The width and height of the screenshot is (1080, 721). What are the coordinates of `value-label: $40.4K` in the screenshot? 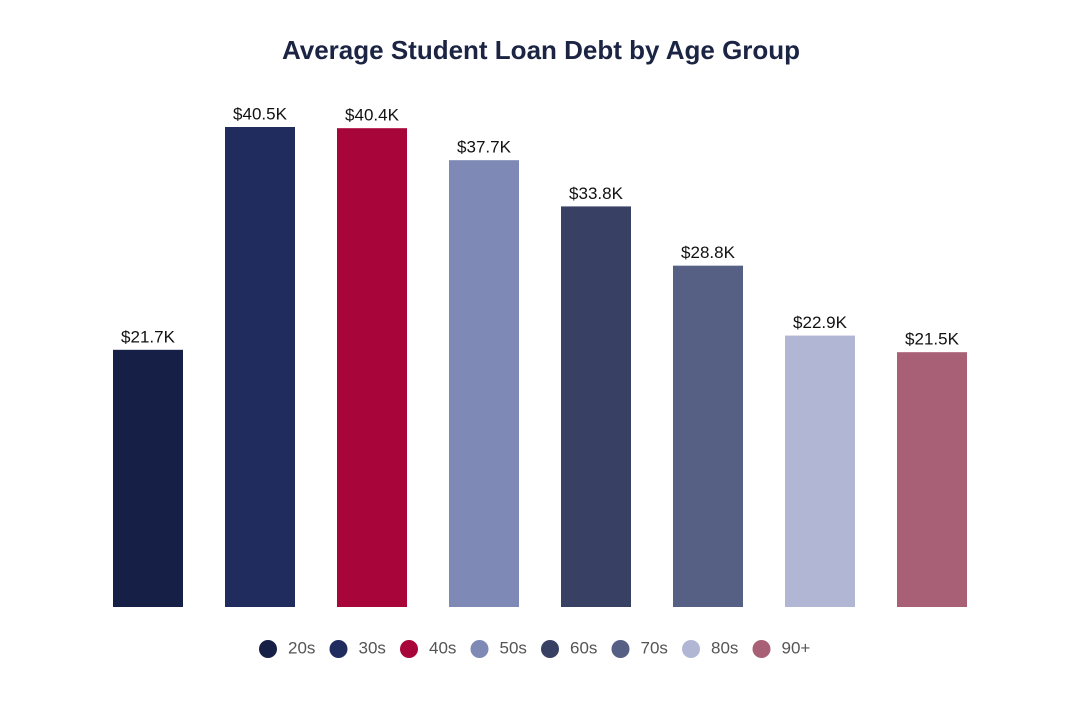 It's located at (372, 115).